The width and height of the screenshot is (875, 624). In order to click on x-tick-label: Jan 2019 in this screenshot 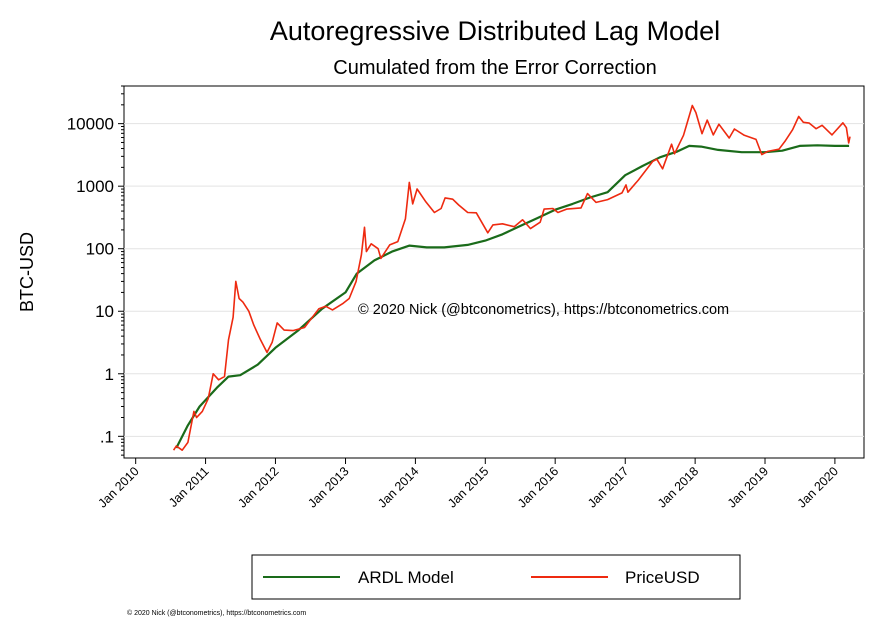, I will do `click(748, 487)`.